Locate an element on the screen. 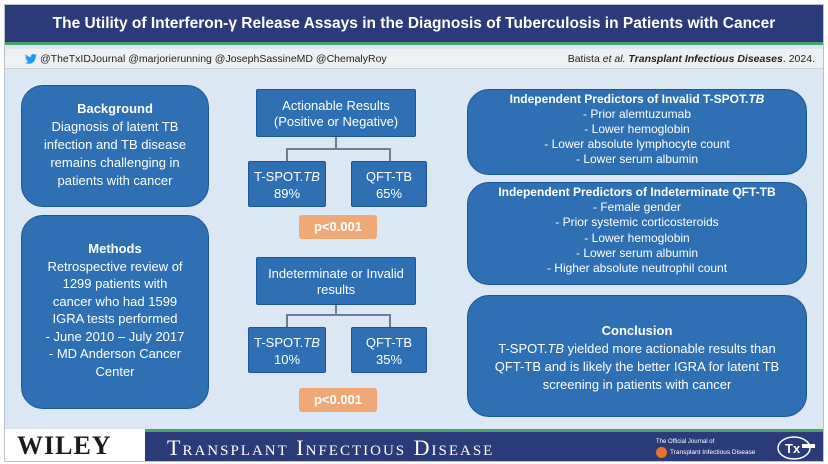 Image resolution: width=828 pixels, height=464 pixels. tspot-actionable-box: T-SPOT.TB 89% is located at coordinates (287, 184).